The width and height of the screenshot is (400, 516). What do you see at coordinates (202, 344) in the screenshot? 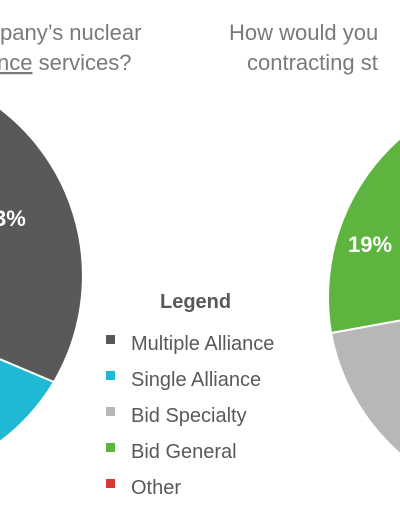
I see `legend-label-multiple-alliance: Multiple Alliance` at bounding box center [202, 344].